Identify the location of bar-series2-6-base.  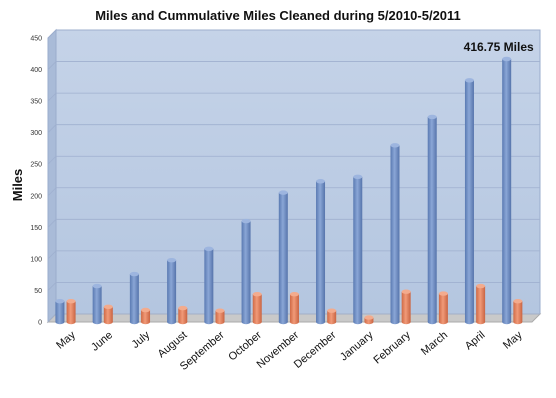
(294, 322).